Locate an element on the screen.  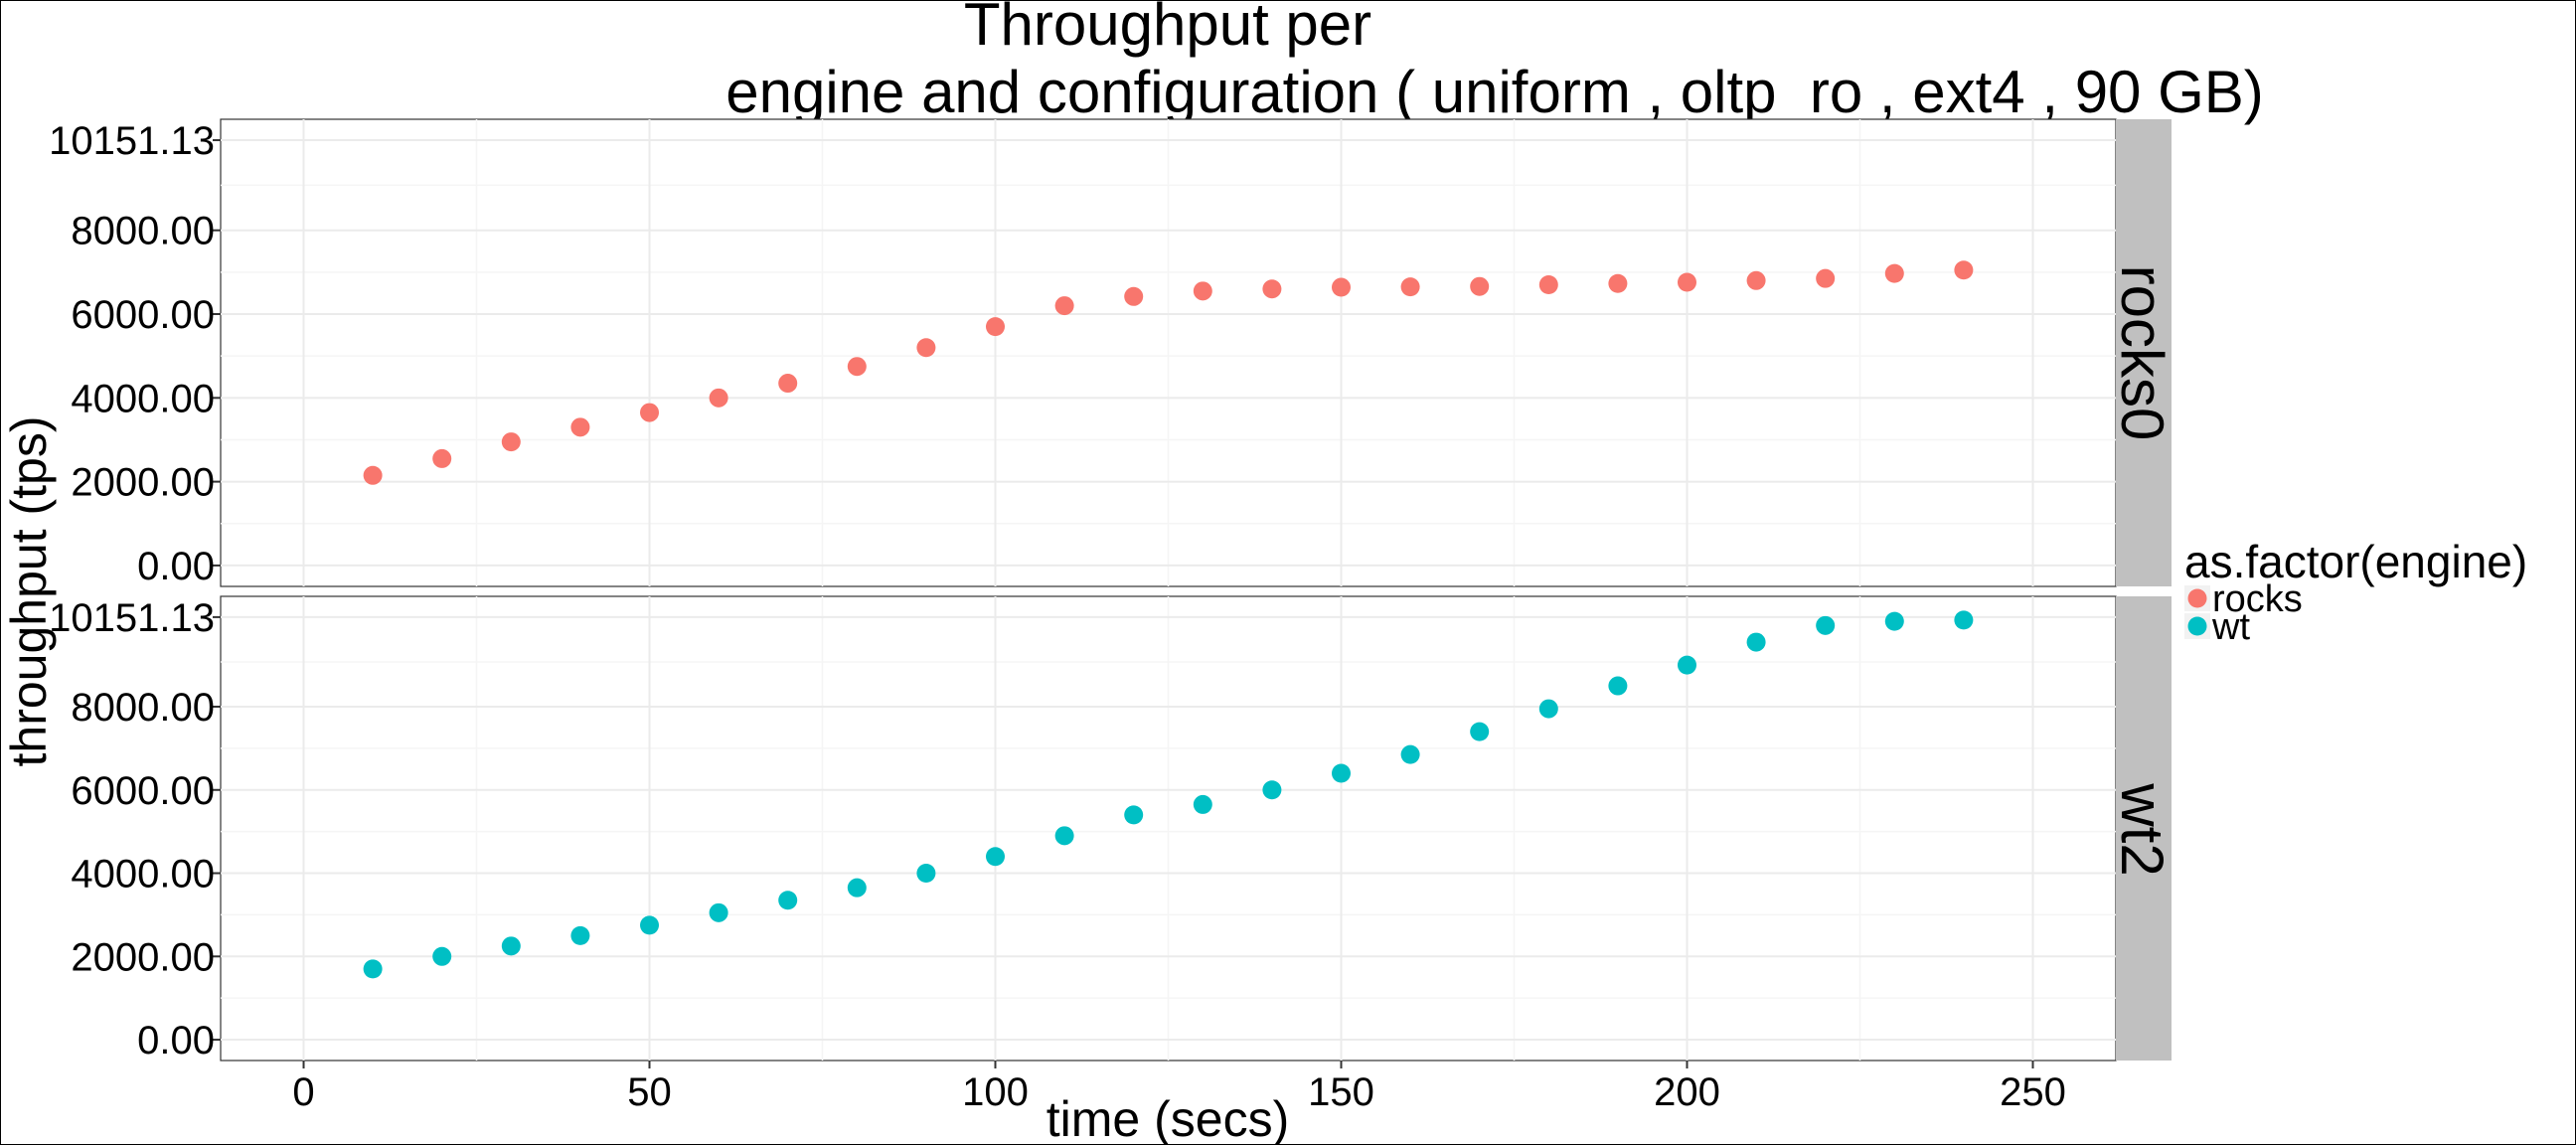
facet-strip-label: rocks0 is located at coordinates (2142, 353).